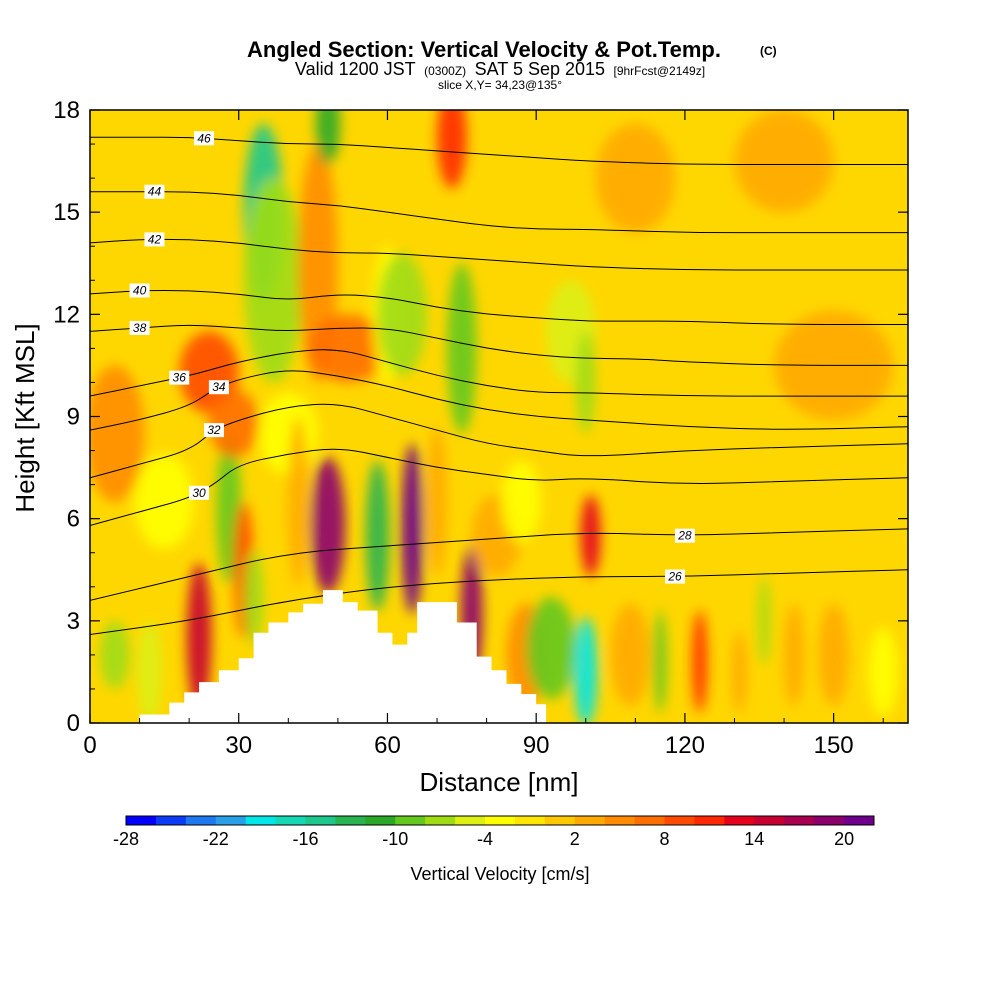  I want to click on colorbar-tick-label: 8, so click(665, 839).